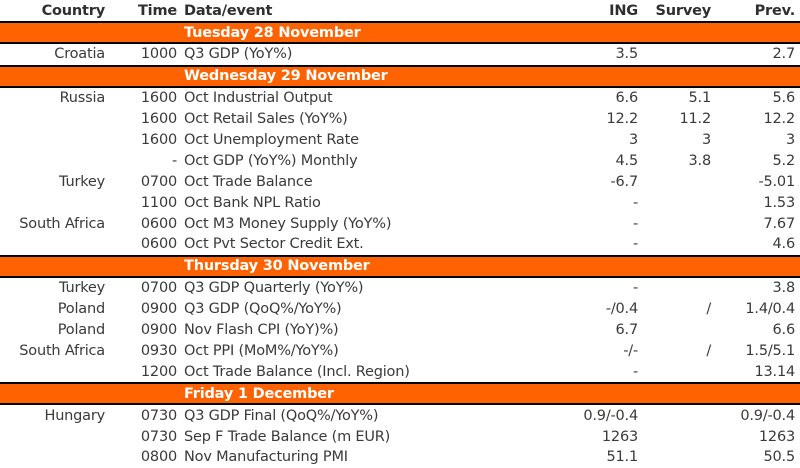 Image resolution: width=800 pixels, height=468 pixels. Describe the element at coordinates (784, 160) in the screenshot. I see `prev-cell: 5.2` at that location.